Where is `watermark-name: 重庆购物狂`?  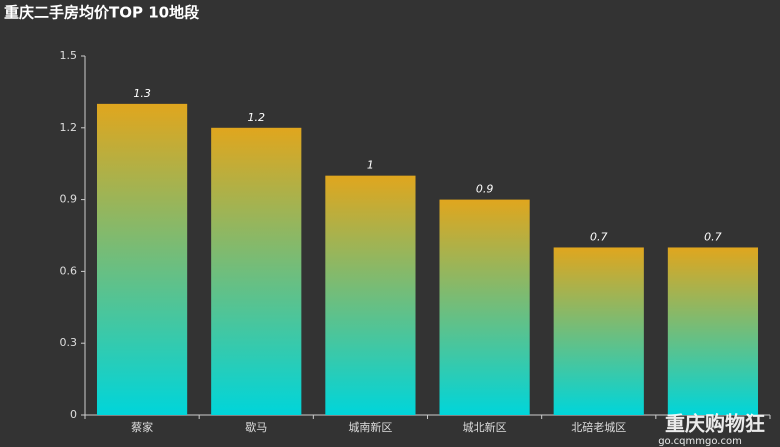
watermark-name: 重庆购物狂 is located at coordinates (715, 424).